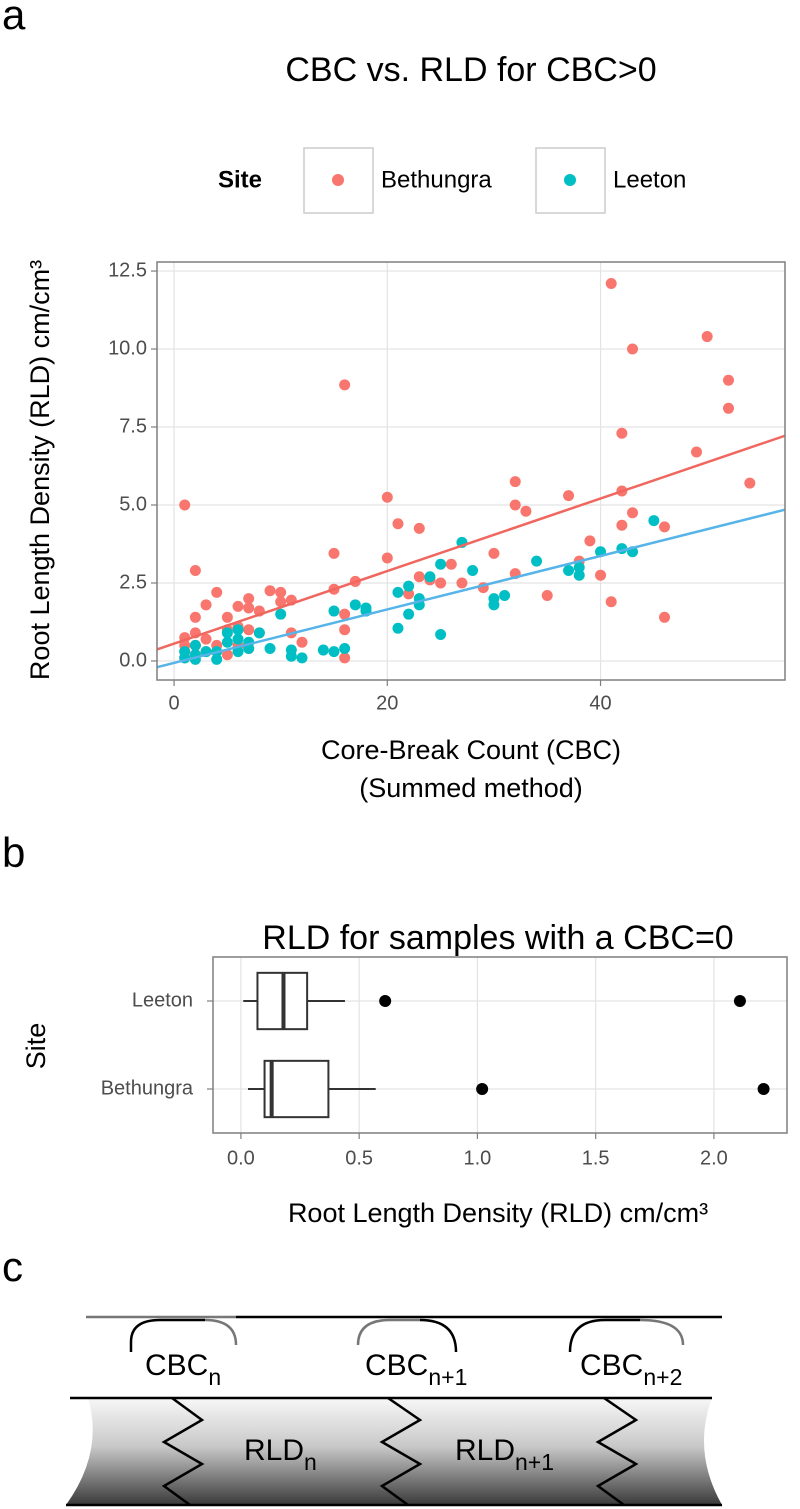 The image size is (800, 1509). Describe the element at coordinates (498, 1213) in the screenshot. I see `x-axis-title: Root Length Density (RLD) cm/cm³` at that location.